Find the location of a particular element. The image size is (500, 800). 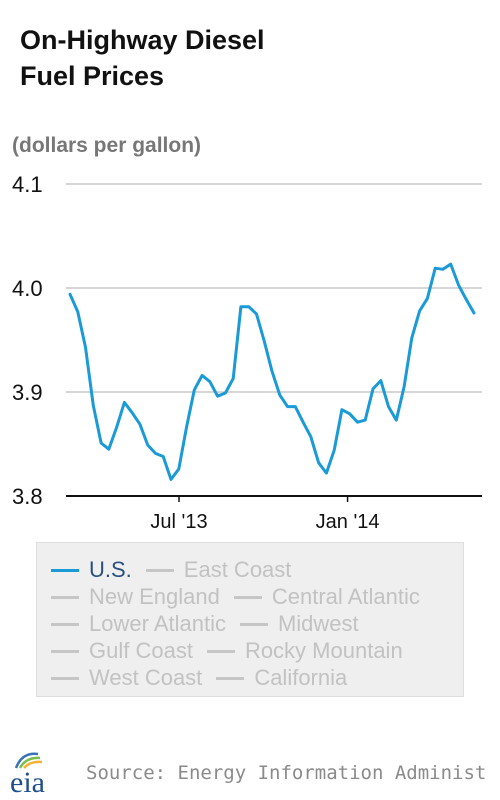

sunburst-icon is located at coordinates (28, 760).